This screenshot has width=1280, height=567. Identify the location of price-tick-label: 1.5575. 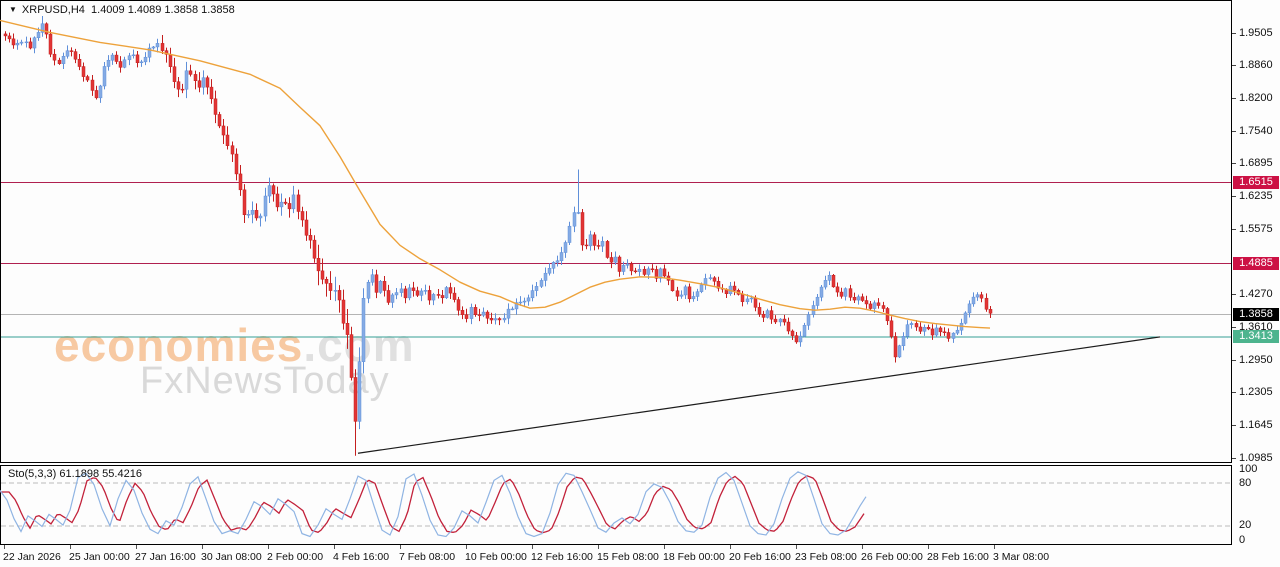
(1256, 228).